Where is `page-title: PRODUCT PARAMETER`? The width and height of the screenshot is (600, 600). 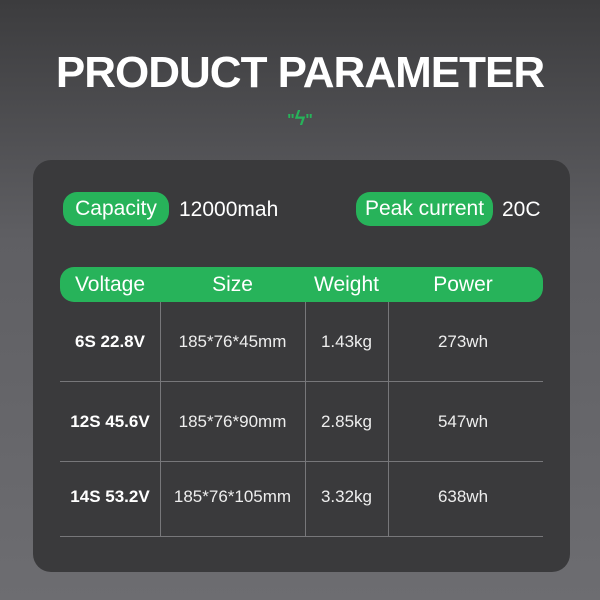
page-title: PRODUCT PARAMETER is located at coordinates (300, 72).